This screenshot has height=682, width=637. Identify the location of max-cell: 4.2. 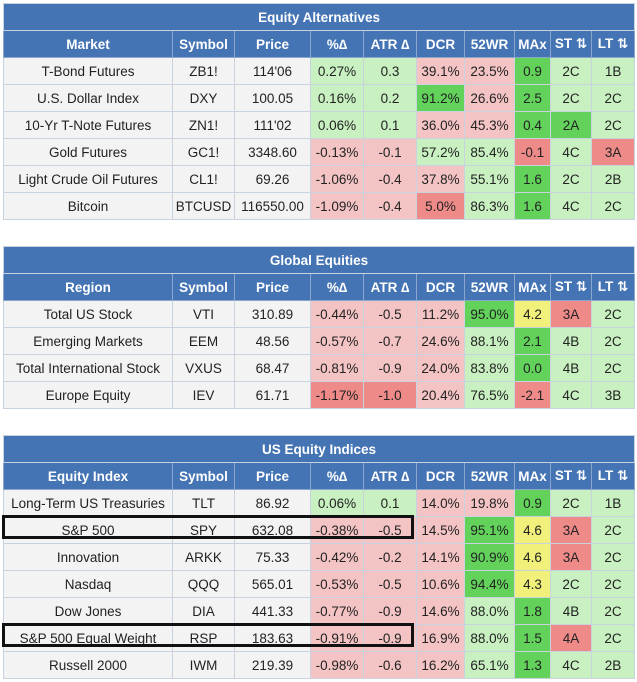
(532, 314).